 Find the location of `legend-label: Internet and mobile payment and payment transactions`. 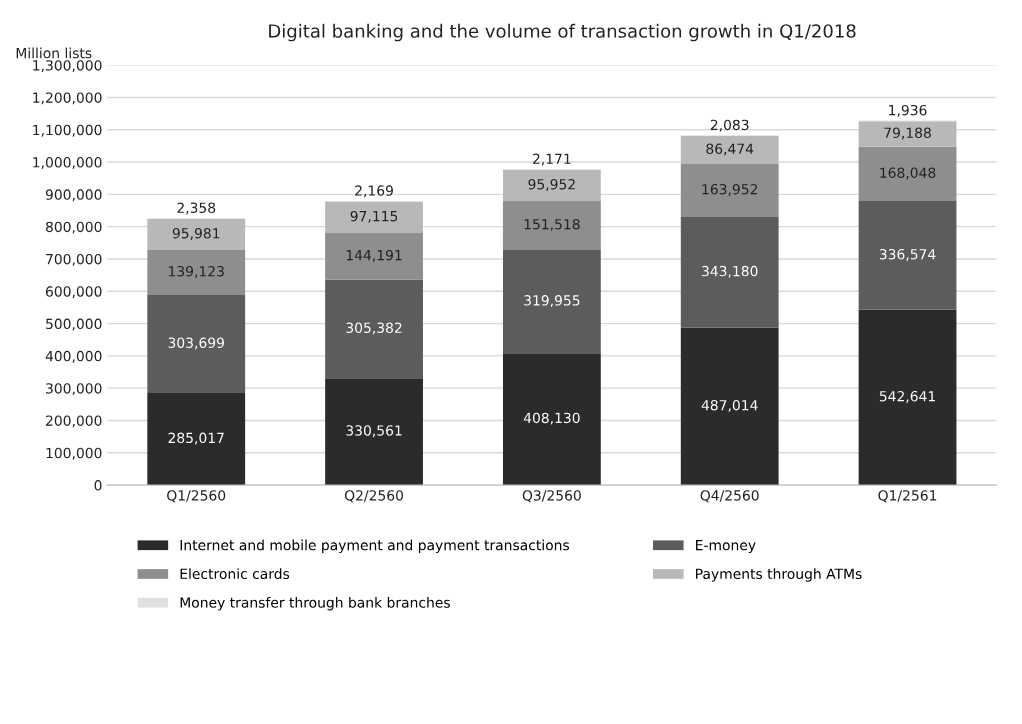

legend-label: Internet and mobile payment and payment transactions is located at coordinates (375, 546).